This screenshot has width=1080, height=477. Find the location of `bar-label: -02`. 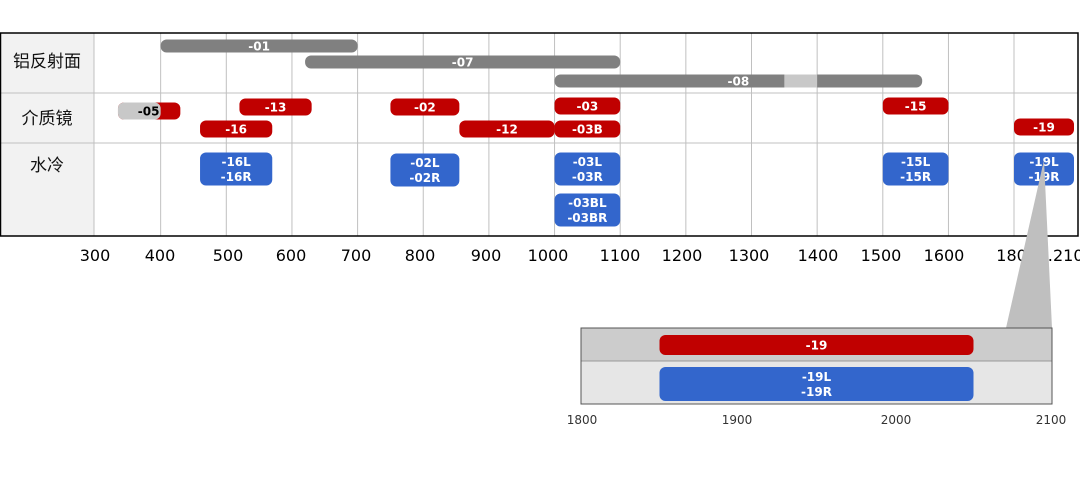

bar-label: -02 is located at coordinates (425, 108).